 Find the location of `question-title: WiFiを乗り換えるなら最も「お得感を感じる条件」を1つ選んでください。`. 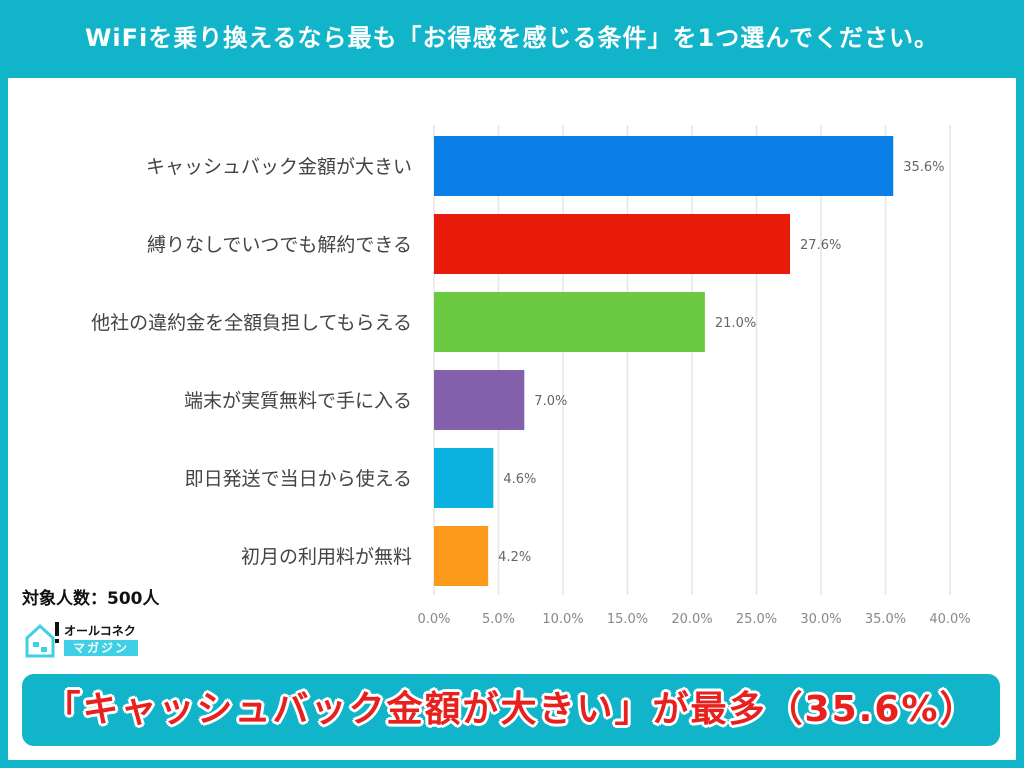

question-title: WiFiを乗り換えるなら最も「お得感を感じる条件」を1つ選んでください。 is located at coordinates (512, 38).